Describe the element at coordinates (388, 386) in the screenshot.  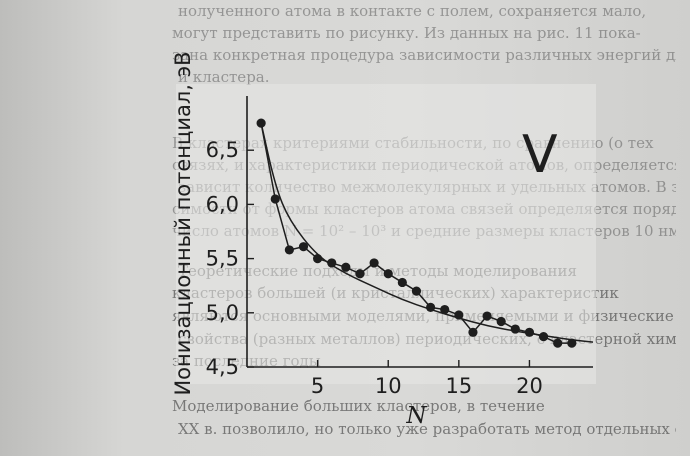
I see `x-tick-label: 10` at that location.